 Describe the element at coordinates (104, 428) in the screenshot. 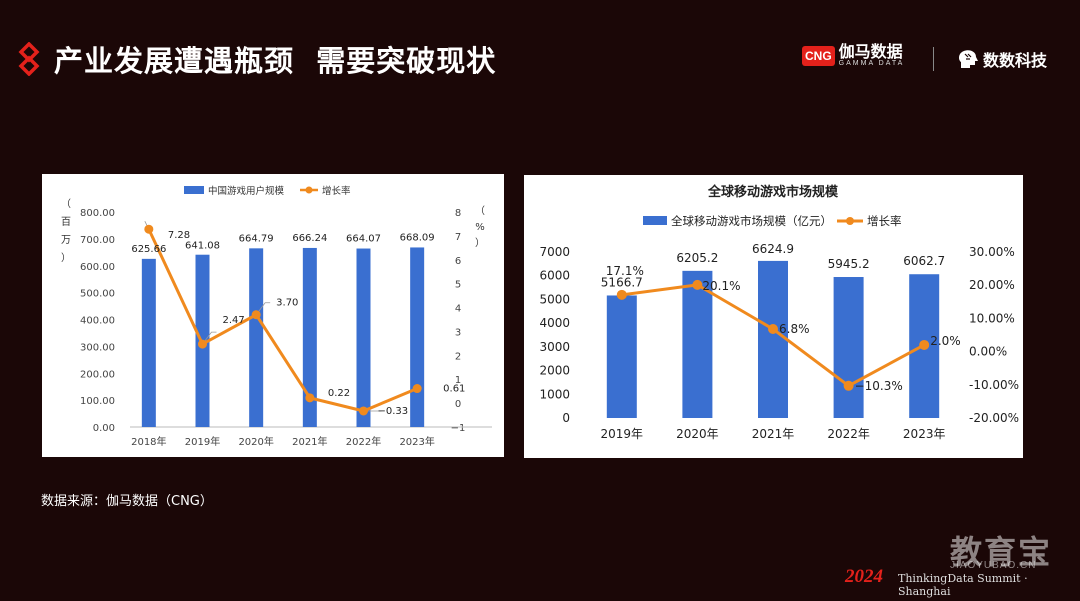

I see `y-left-tick-label: 0.00` at that location.